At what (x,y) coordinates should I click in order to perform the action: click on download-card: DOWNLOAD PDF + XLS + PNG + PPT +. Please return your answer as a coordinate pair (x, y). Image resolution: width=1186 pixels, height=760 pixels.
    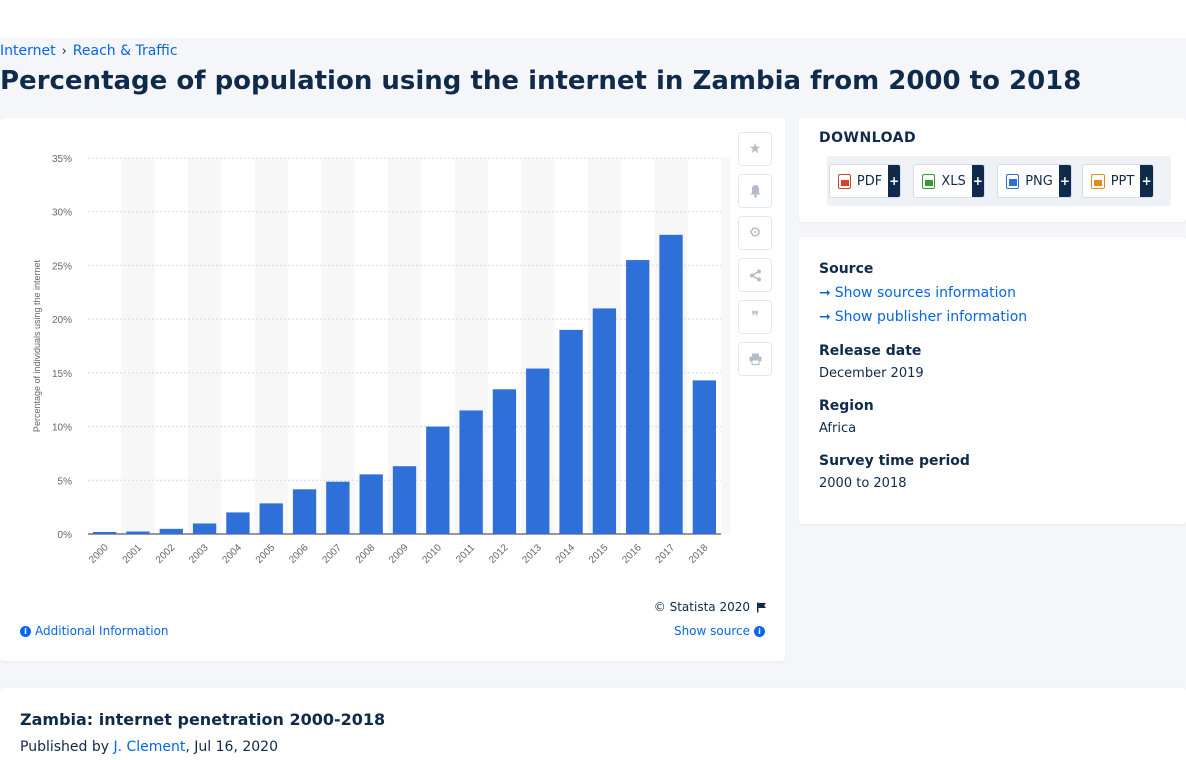
    Looking at the image, I should click on (992, 170).